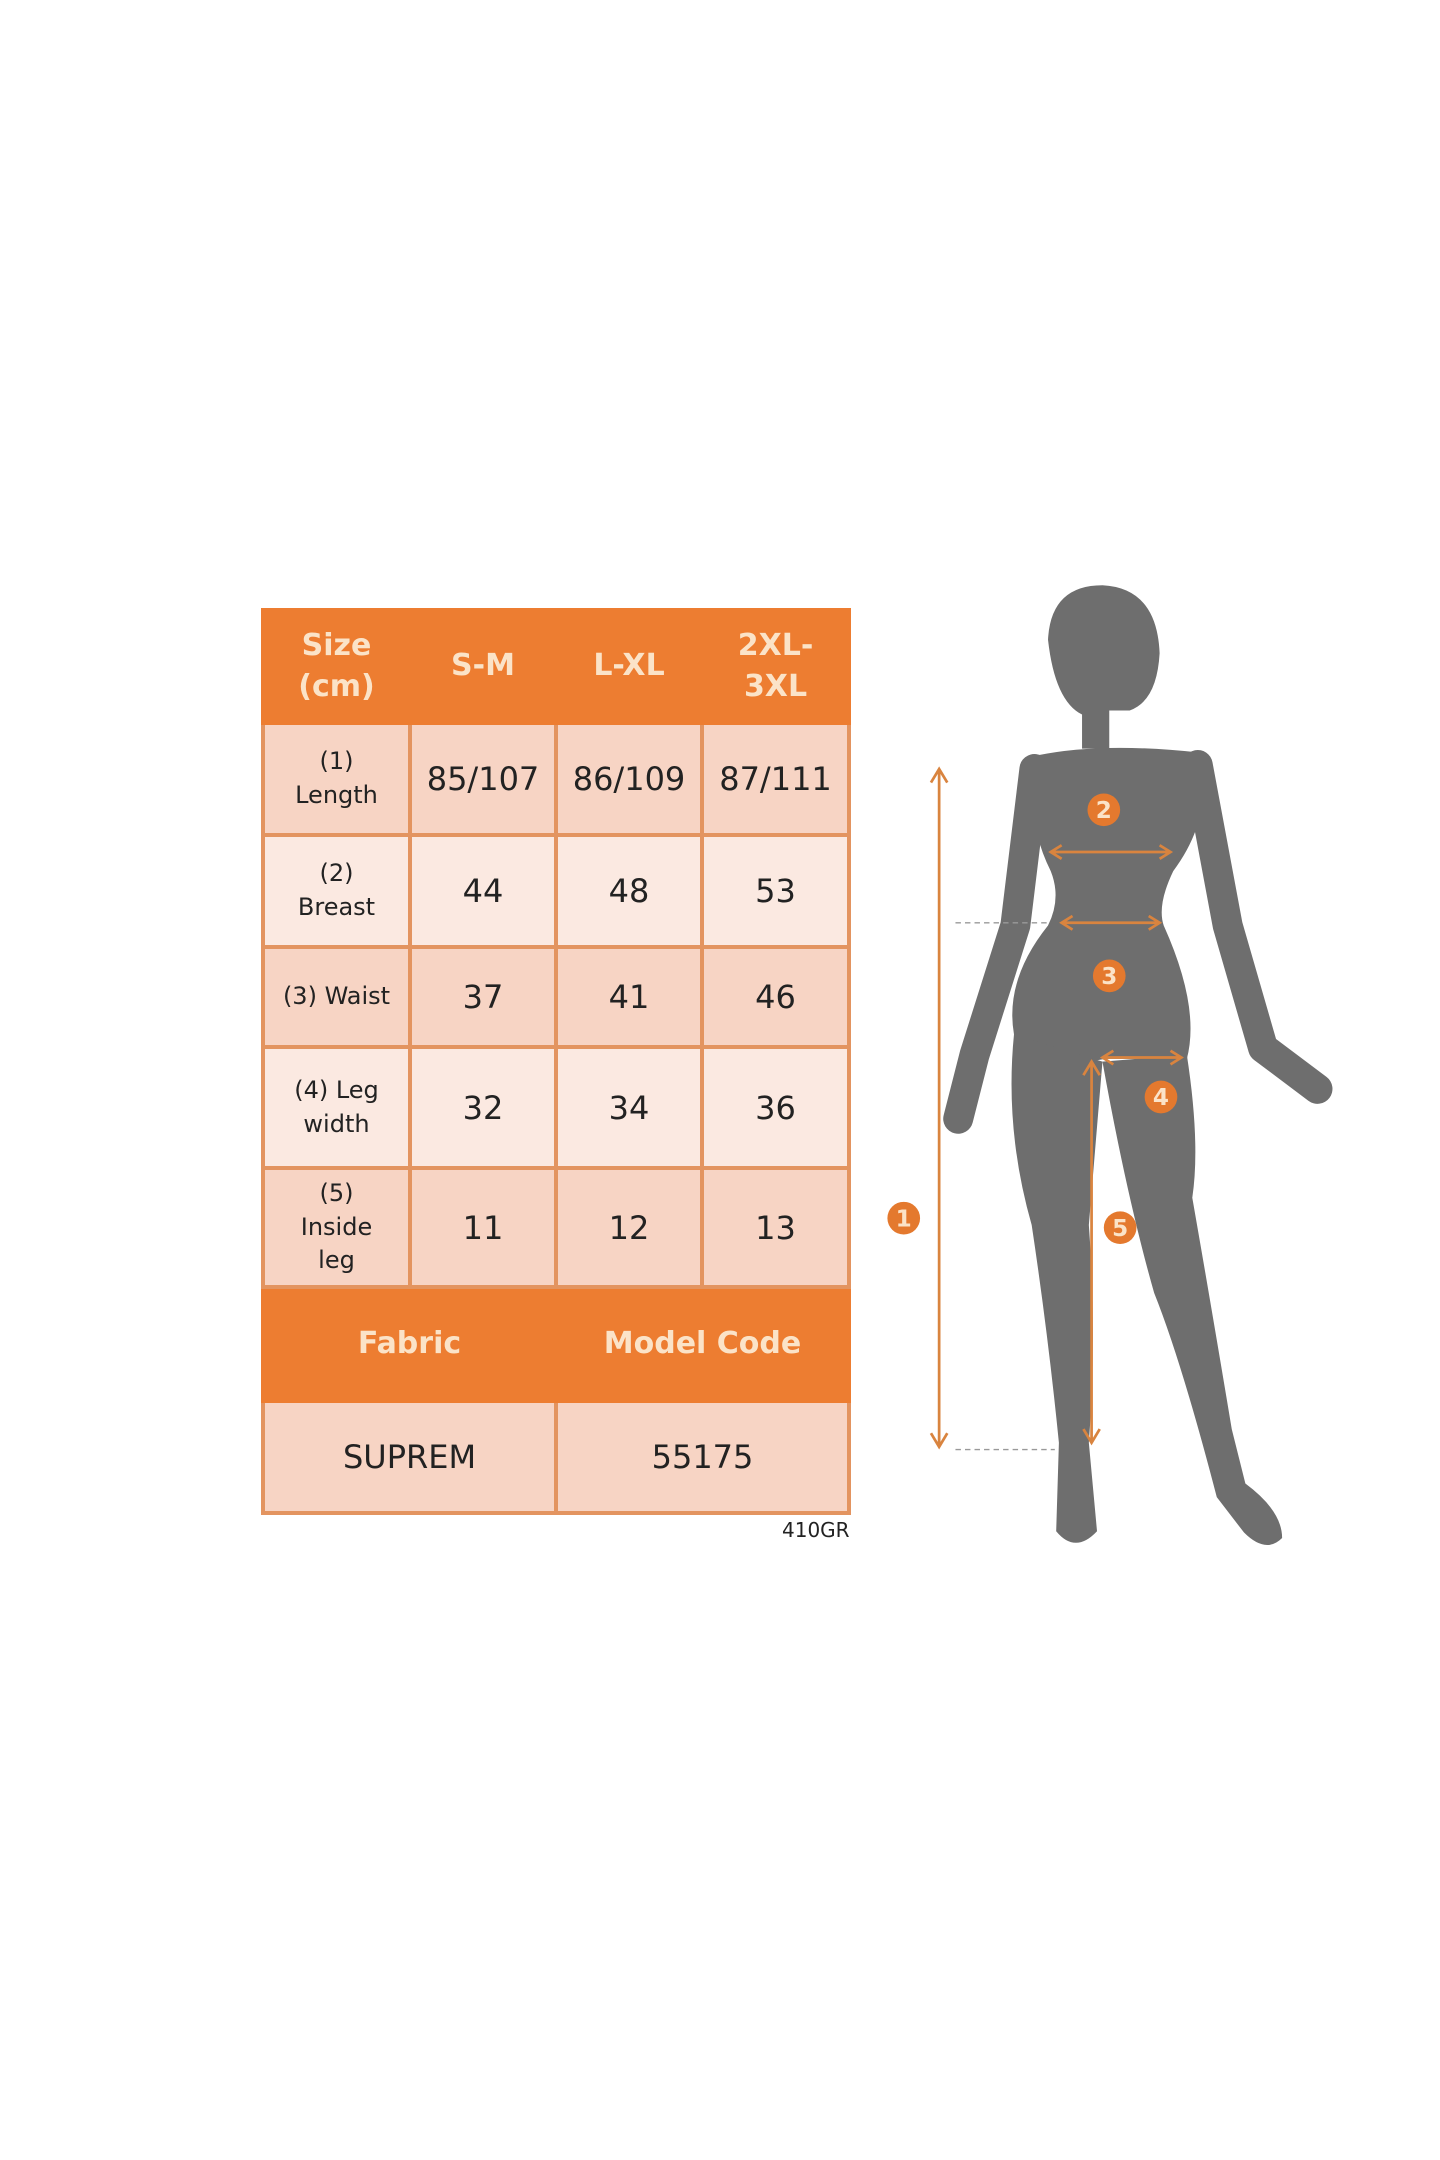 This screenshot has height=2160, width=1440. What do you see at coordinates (816, 1530) in the screenshot?
I see `product-code: 410GR` at bounding box center [816, 1530].